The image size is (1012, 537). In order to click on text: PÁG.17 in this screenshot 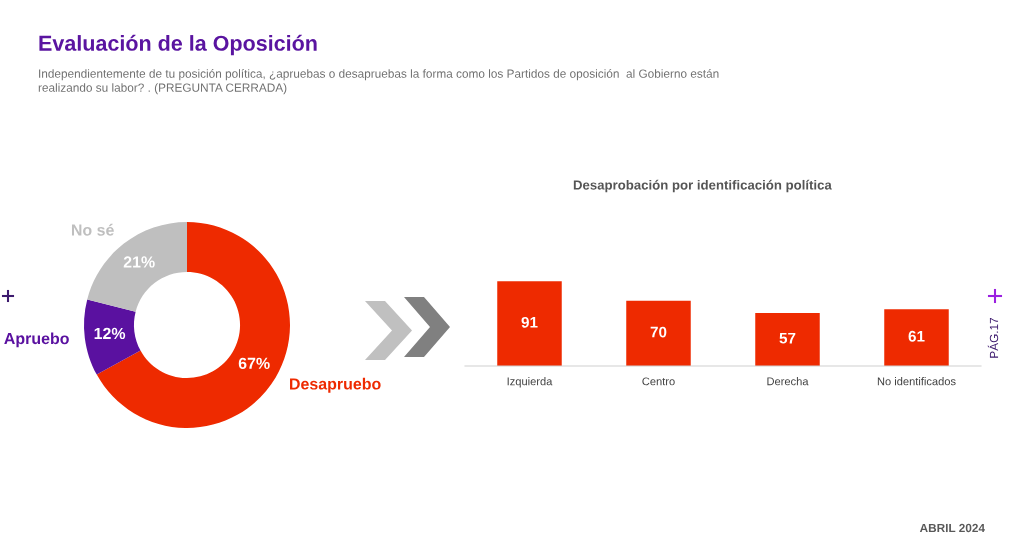, I will do `click(993, 337)`.